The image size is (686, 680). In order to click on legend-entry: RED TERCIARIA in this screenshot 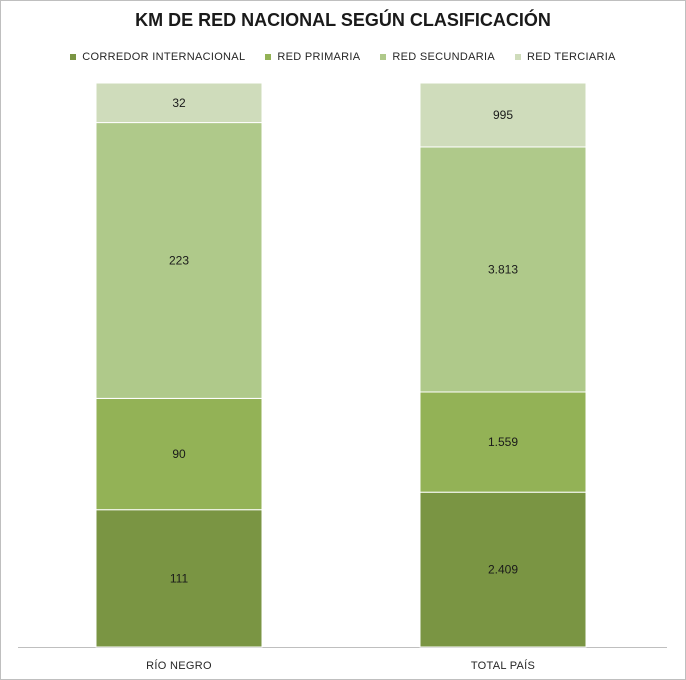, I will do `click(565, 57)`.